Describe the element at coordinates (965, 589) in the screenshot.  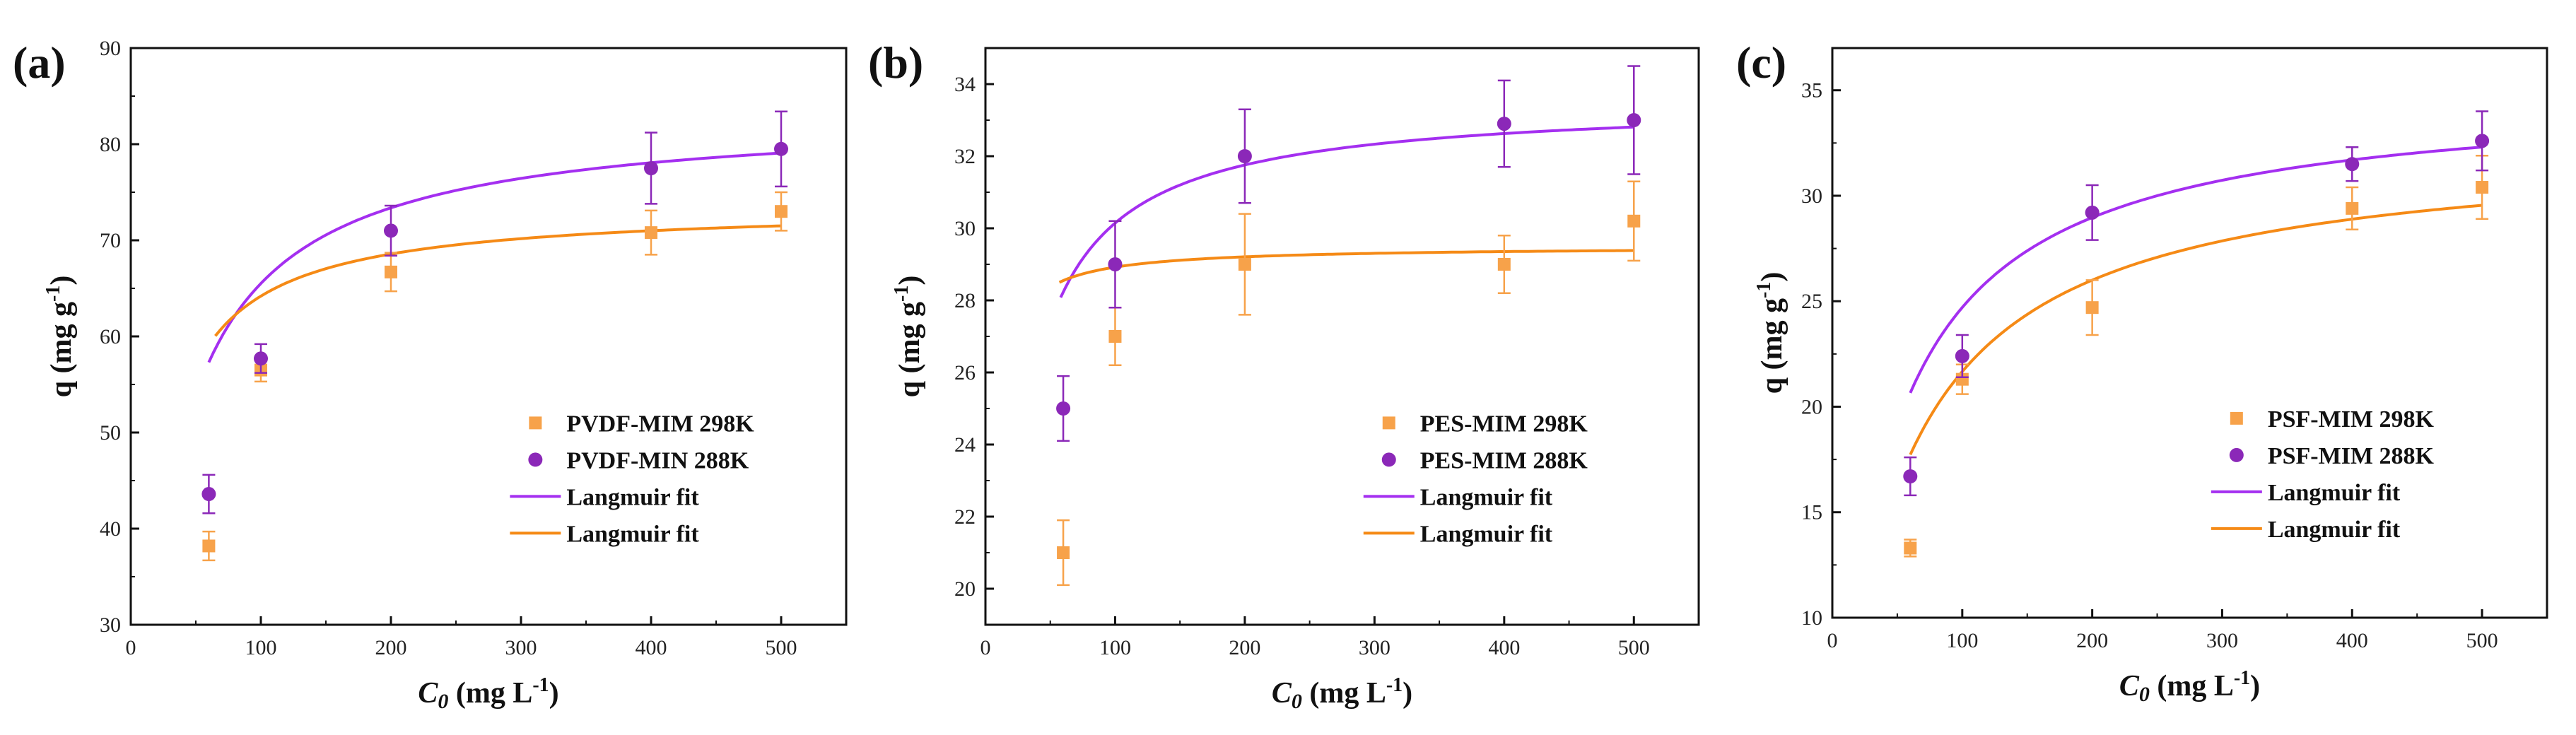
I see `y-tick-label: 20` at that location.